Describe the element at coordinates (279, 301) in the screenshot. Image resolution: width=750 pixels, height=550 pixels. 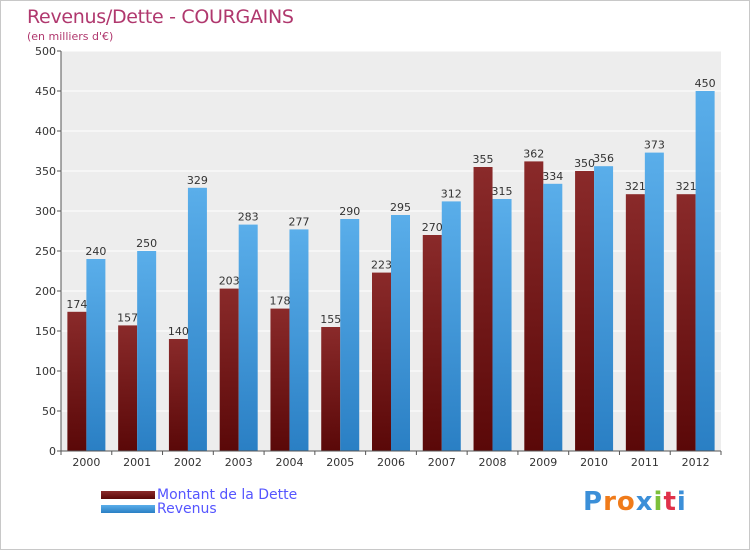
I see `data-label: 178` at that location.